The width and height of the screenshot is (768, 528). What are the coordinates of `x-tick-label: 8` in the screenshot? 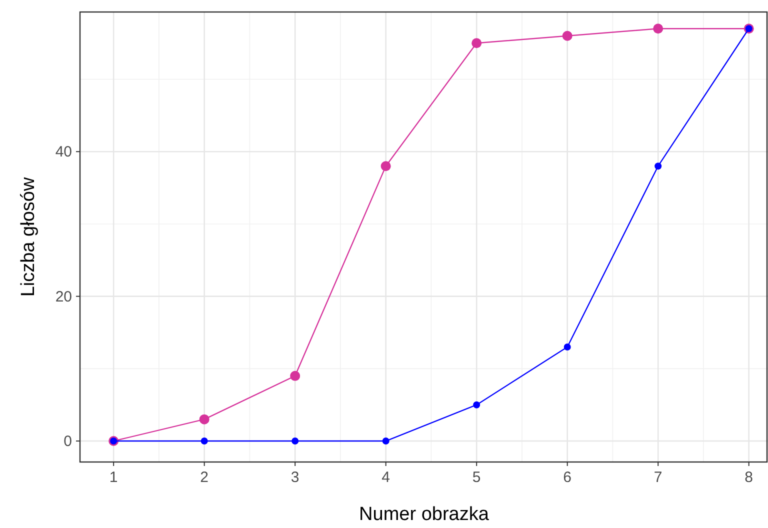 It's located at (749, 477).